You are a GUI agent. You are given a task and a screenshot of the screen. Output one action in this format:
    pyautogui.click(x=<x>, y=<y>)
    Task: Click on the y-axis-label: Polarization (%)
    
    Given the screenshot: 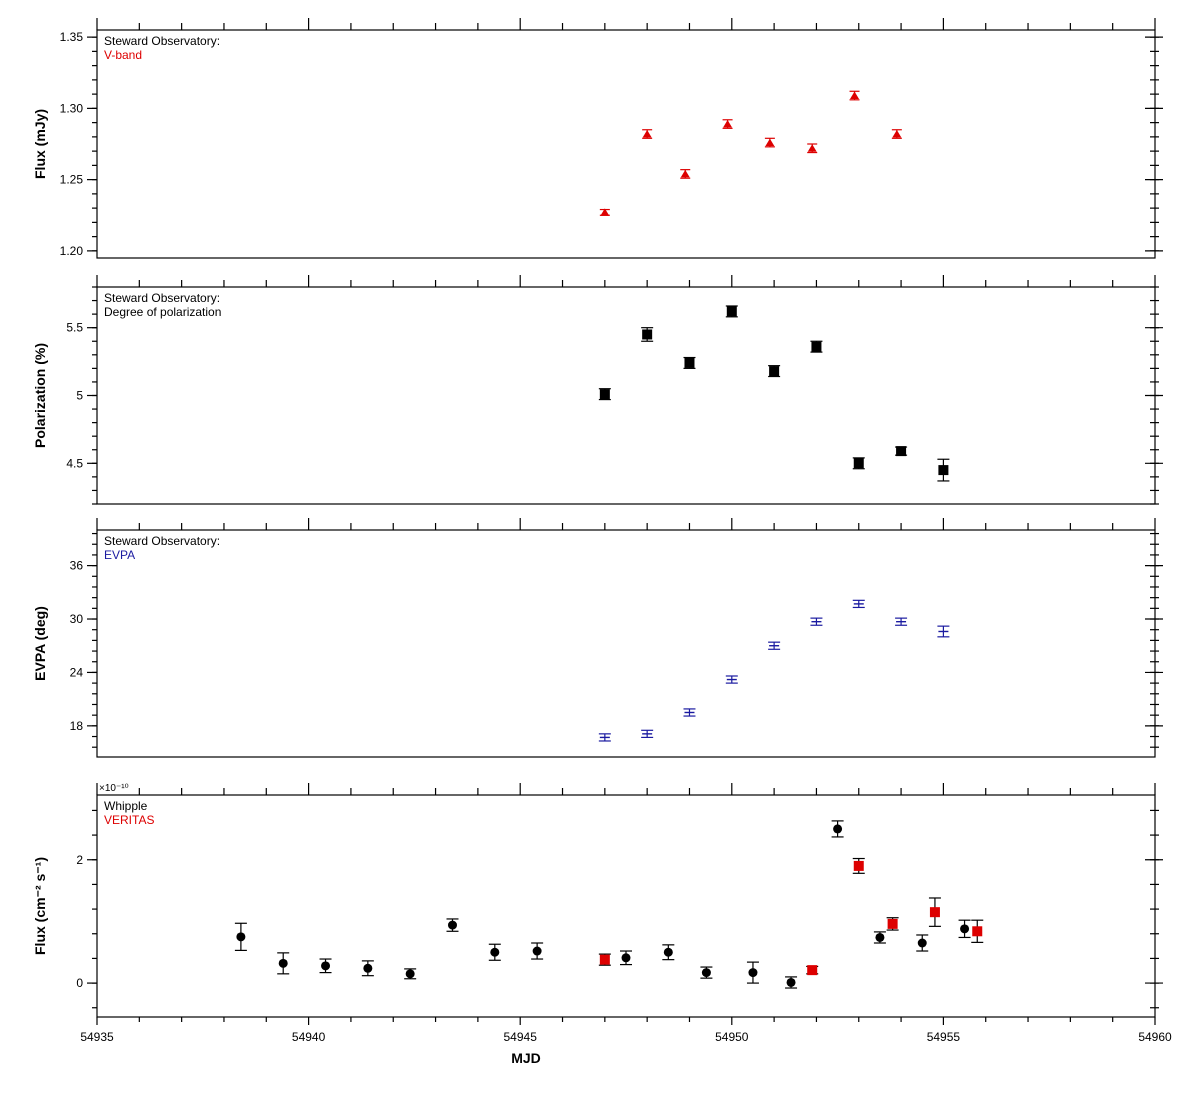 What is the action you would take?
    pyautogui.click(x=40, y=395)
    